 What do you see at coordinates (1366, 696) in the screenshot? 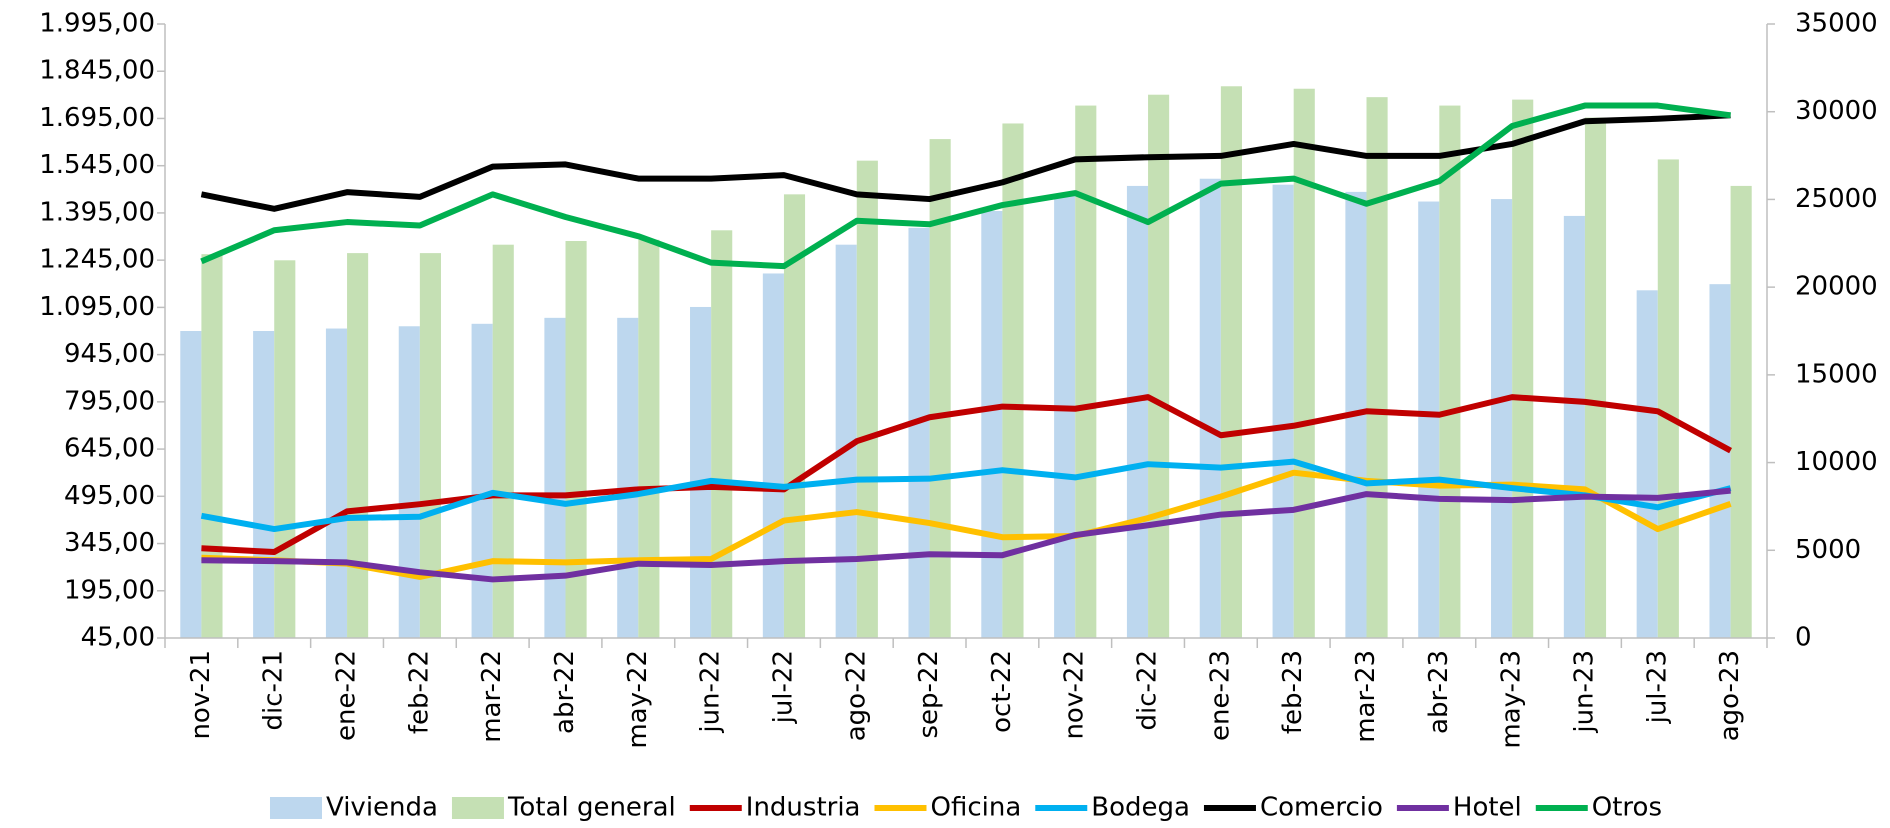
I see `x-tick-label: mar-23` at bounding box center [1366, 696].